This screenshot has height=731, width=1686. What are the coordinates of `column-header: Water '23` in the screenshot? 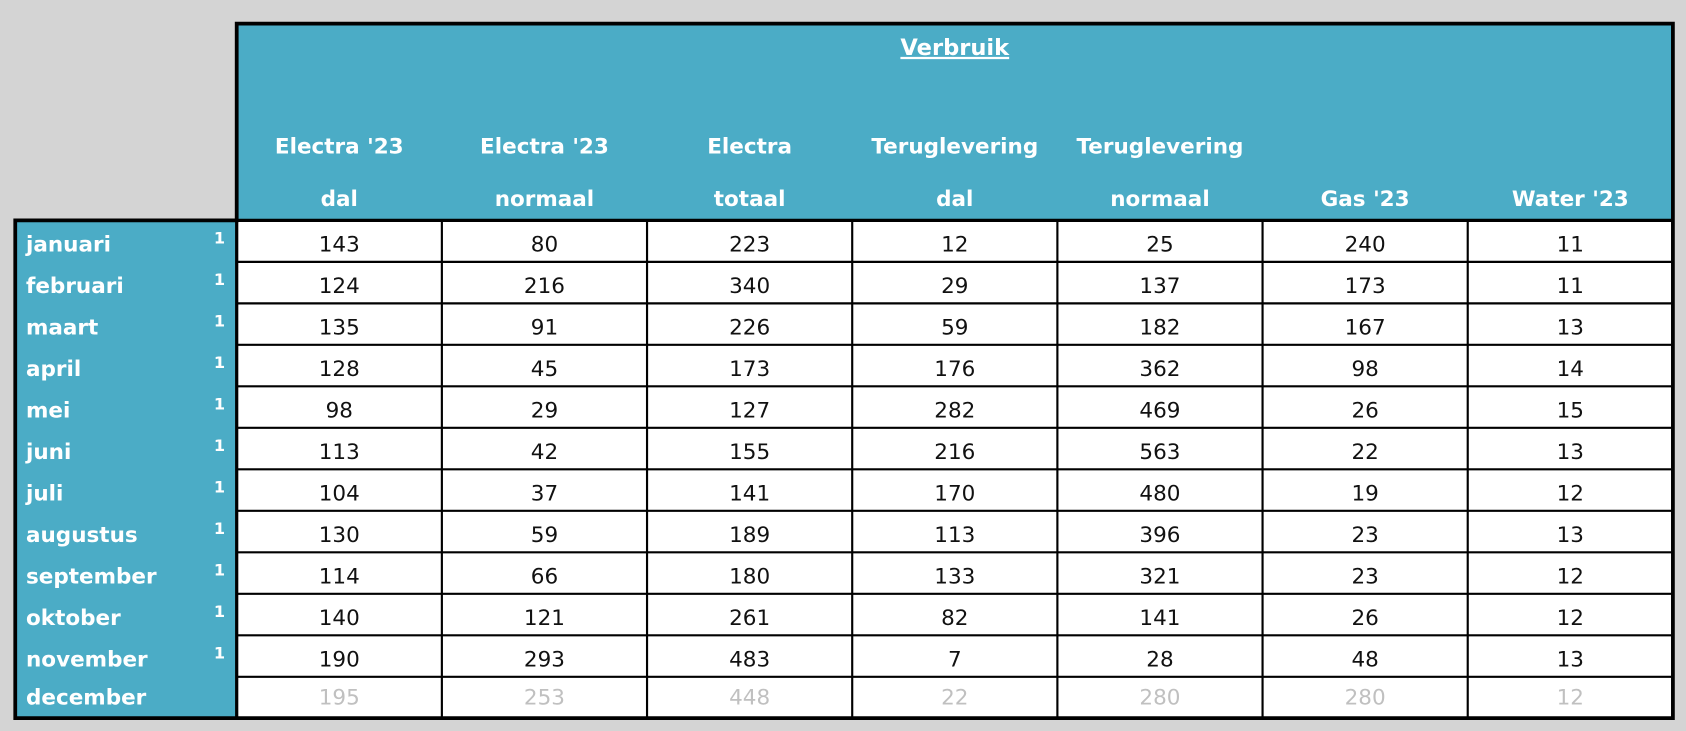 It's located at (1570, 199).